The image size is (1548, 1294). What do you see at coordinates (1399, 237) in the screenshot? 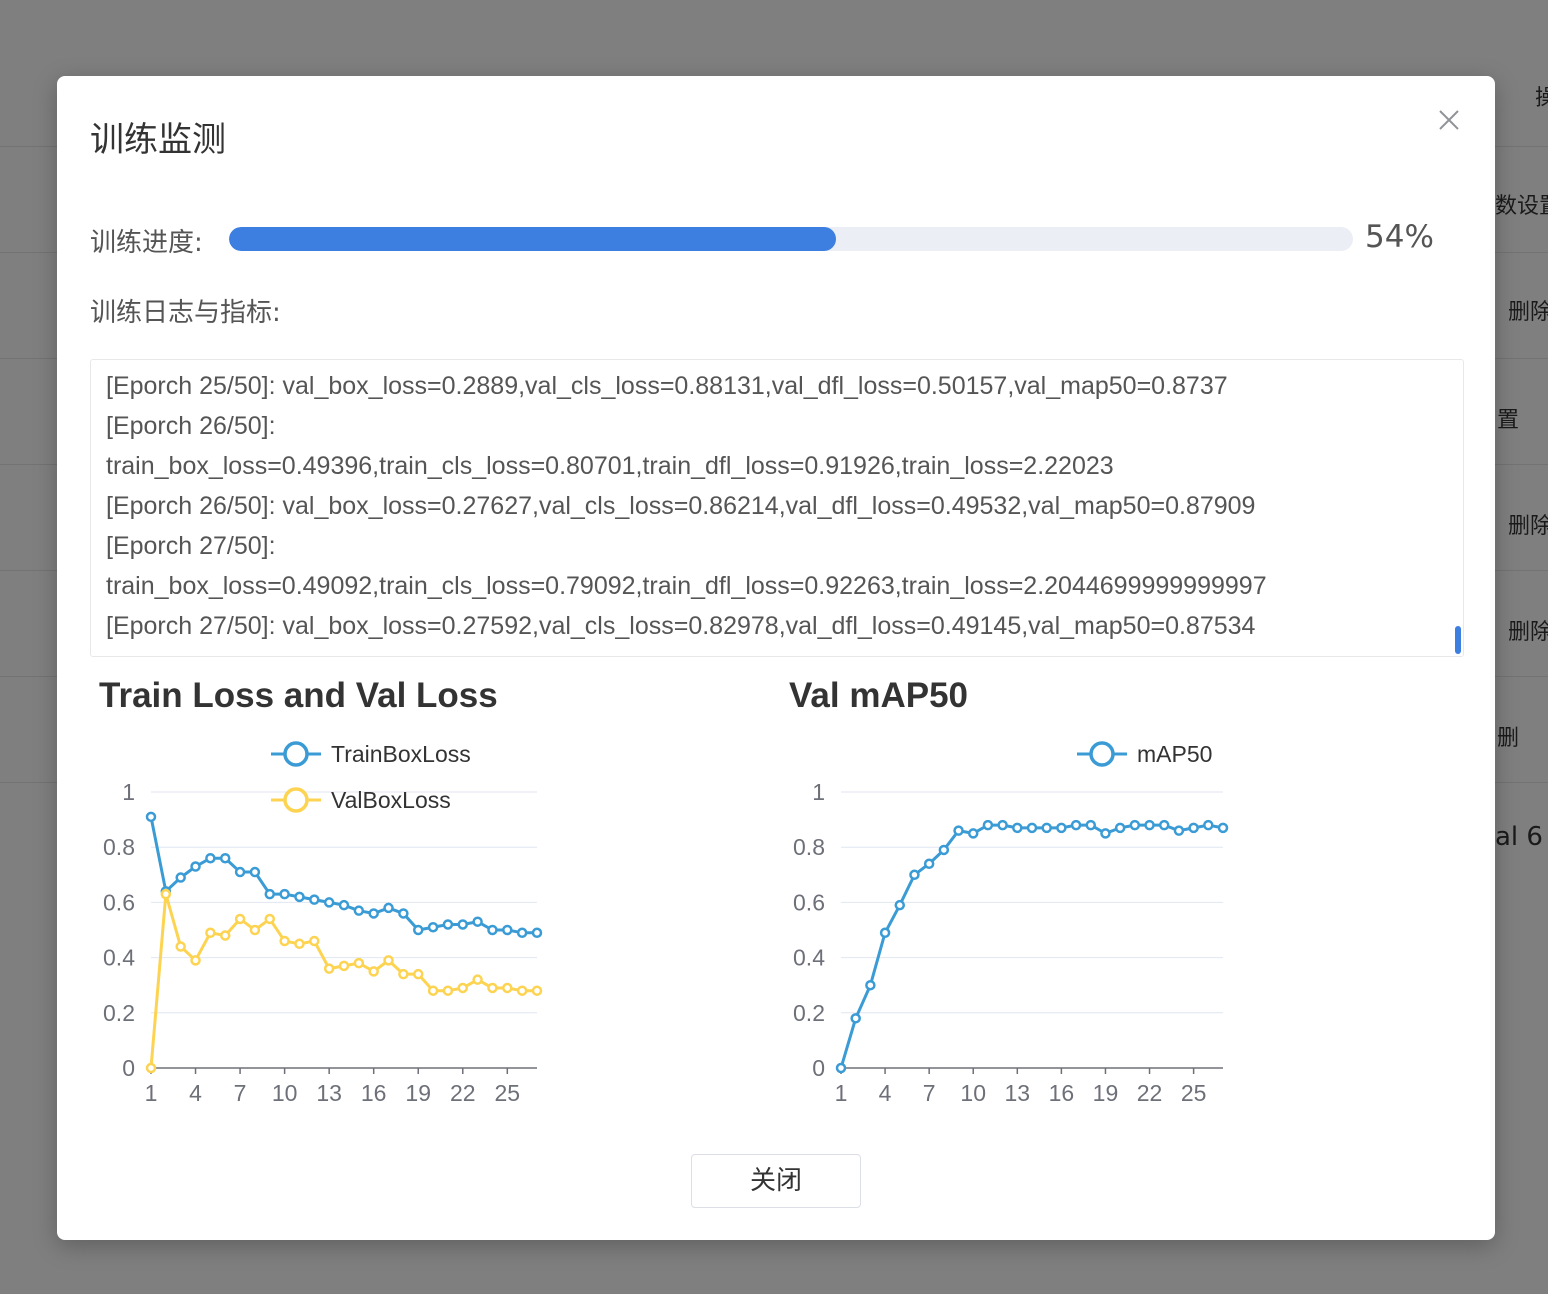
I see `progress-percent: 54%` at bounding box center [1399, 237].